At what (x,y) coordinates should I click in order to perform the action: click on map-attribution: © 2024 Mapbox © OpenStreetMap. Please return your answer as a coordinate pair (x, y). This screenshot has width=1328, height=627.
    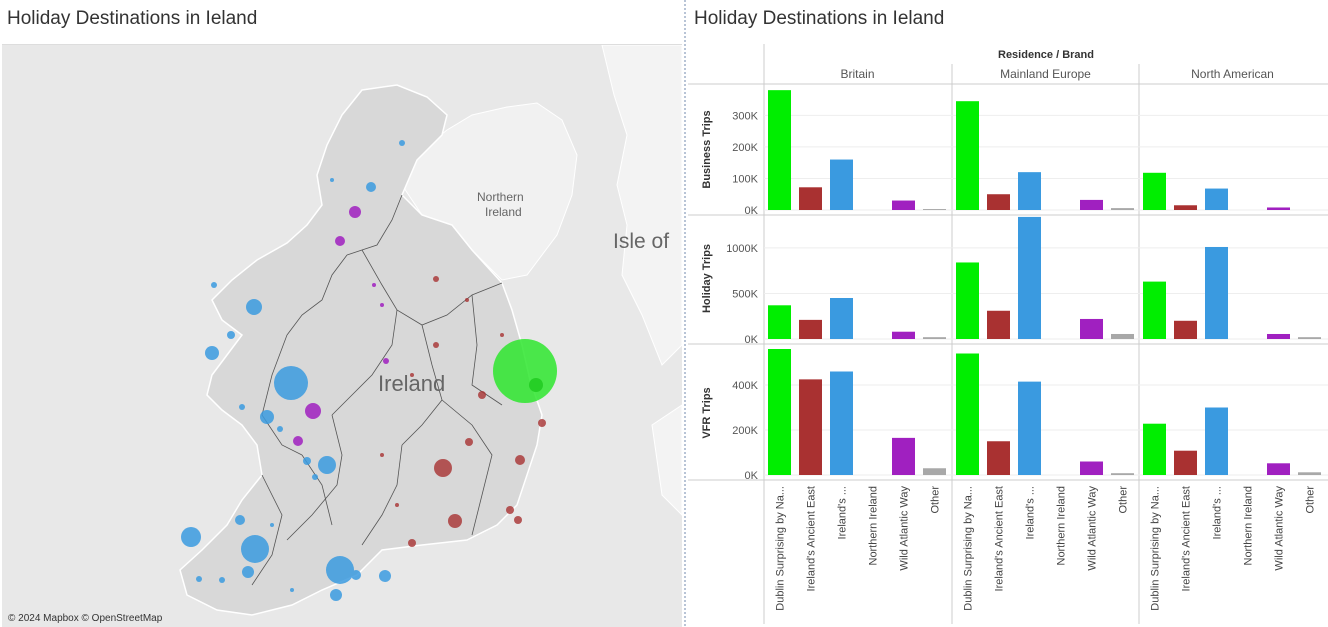
    Looking at the image, I should click on (85, 618).